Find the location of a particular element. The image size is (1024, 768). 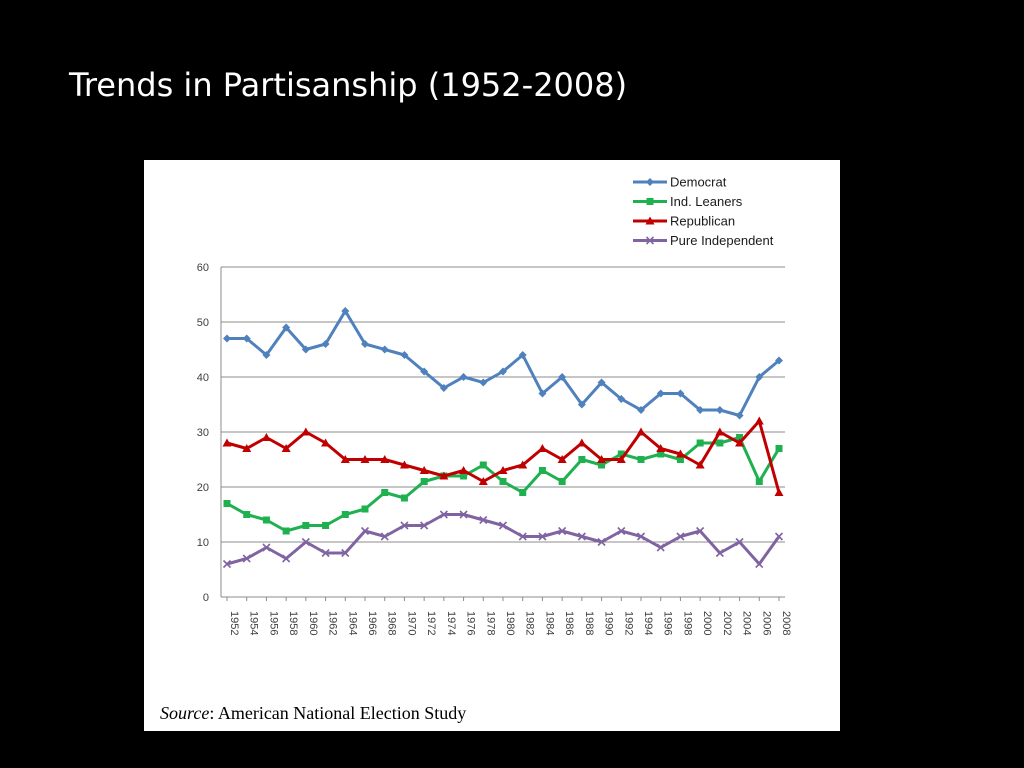

x-tick-label: 1972 is located at coordinates (431, 623).